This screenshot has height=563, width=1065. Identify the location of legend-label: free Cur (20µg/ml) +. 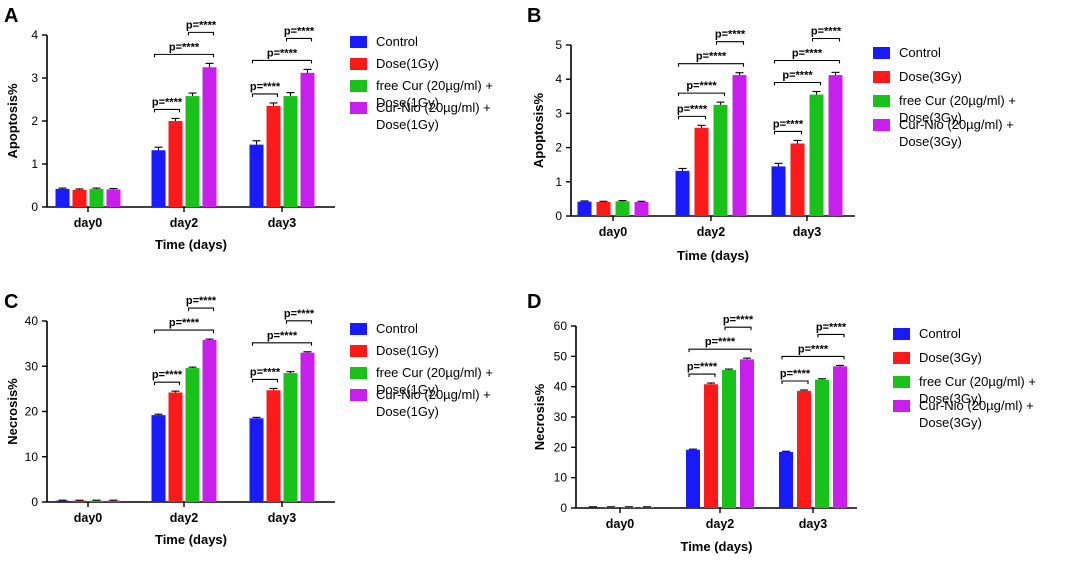
(957, 100).